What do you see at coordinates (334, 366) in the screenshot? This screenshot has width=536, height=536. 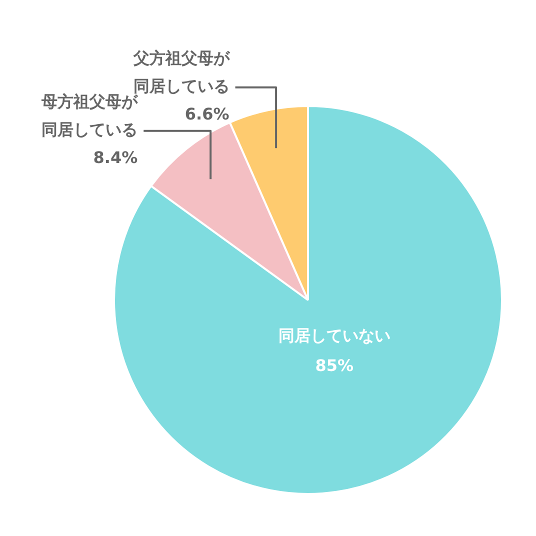 I see `data-label: 85%` at bounding box center [334, 366].